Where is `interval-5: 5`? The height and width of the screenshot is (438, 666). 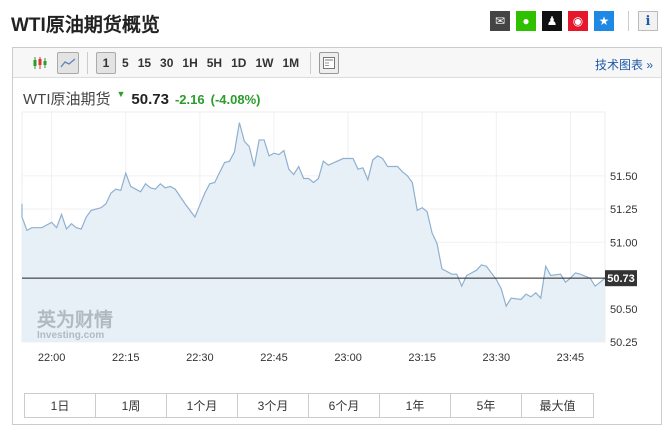 interval-5: 5 is located at coordinates (125, 62).